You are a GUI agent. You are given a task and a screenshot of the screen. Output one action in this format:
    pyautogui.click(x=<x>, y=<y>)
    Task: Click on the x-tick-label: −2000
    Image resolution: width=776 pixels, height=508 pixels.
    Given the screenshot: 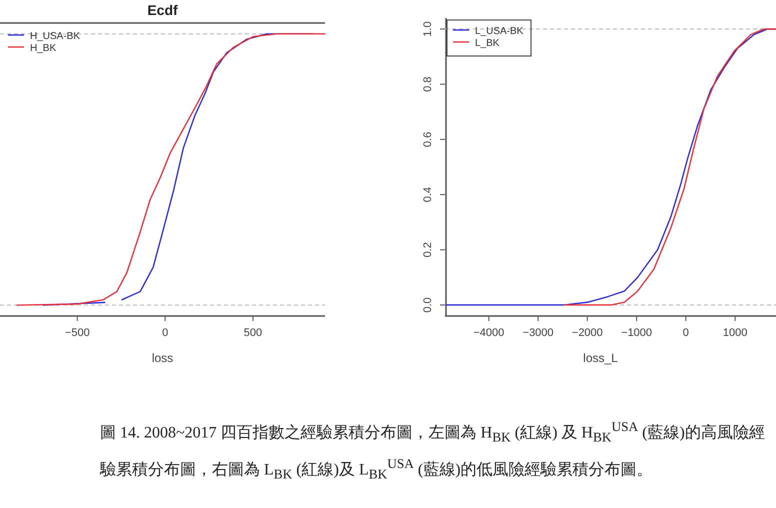 What is the action you would take?
    pyautogui.click(x=587, y=333)
    